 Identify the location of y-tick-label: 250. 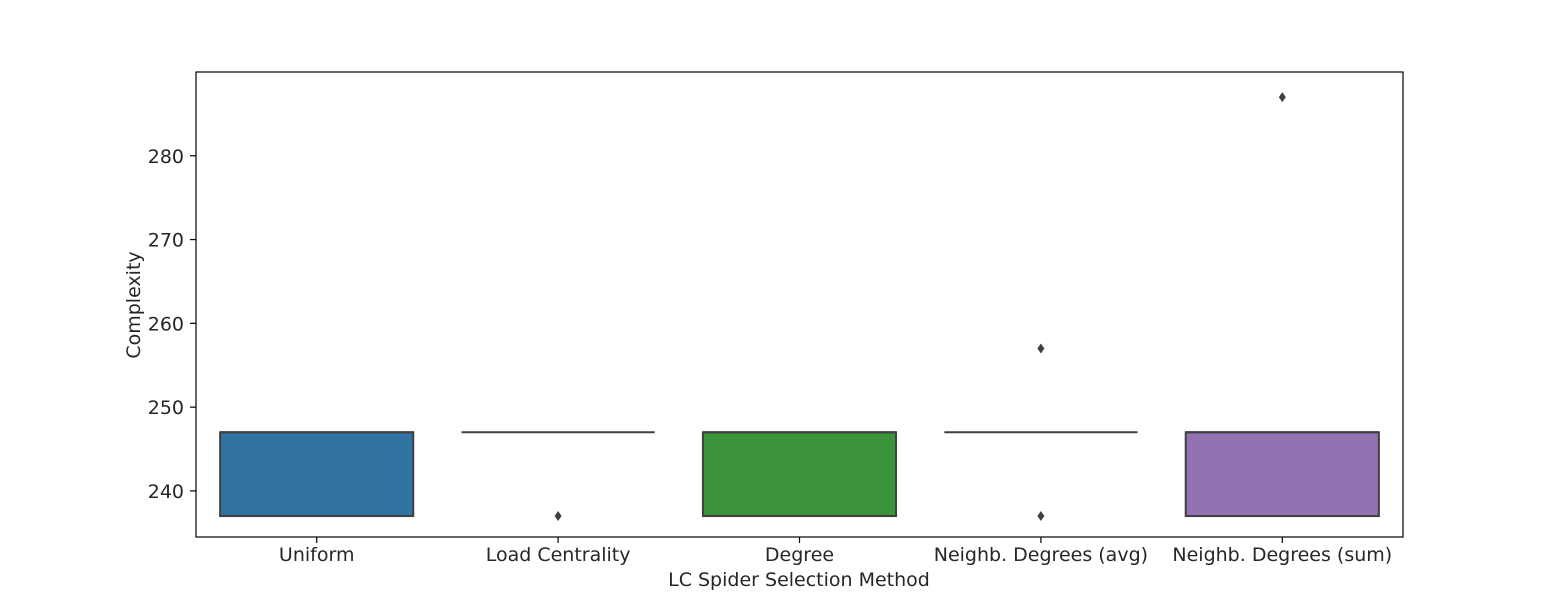
(166, 408).